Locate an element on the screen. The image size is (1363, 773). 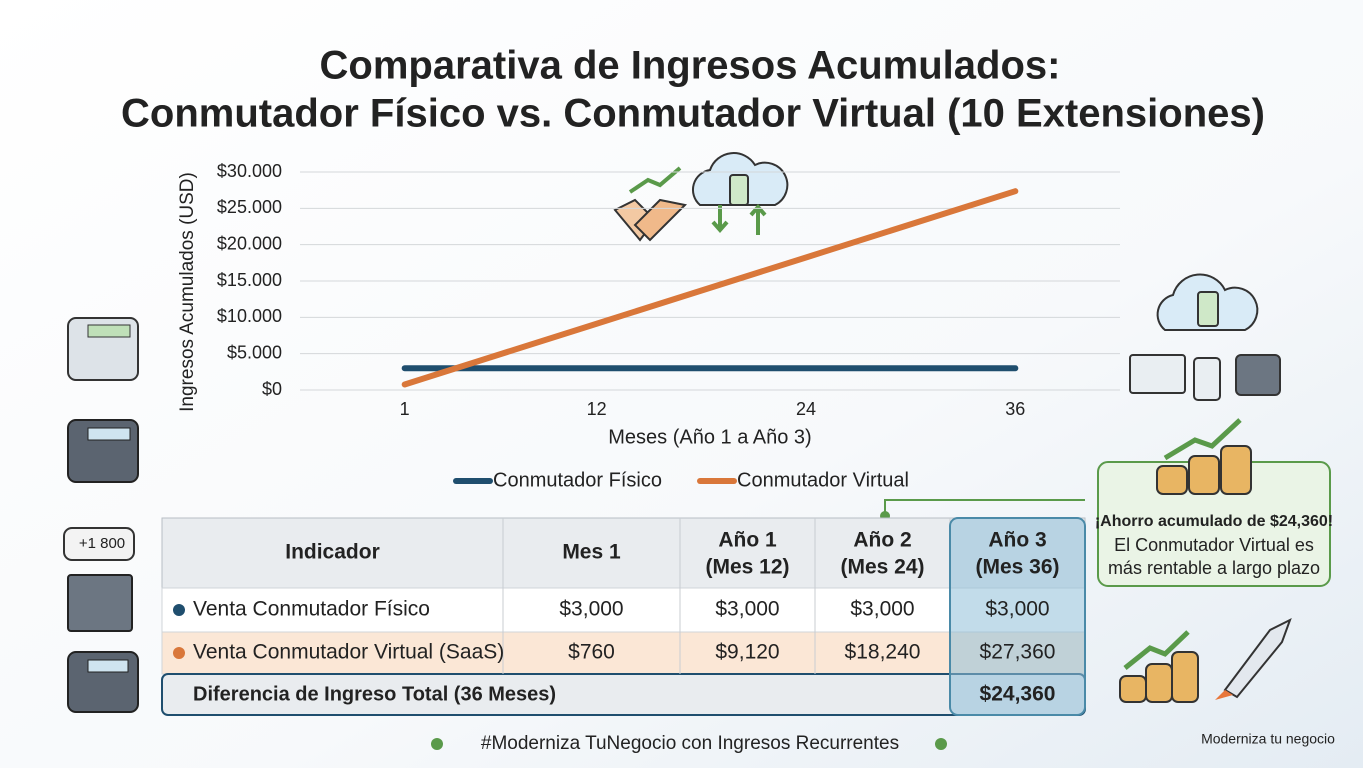
table-cell: $9,120 is located at coordinates (747, 652).